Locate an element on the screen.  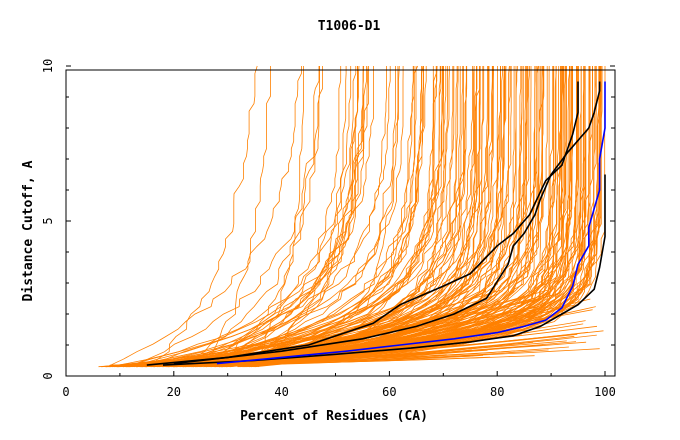
y-tick-label: 0 is located at coordinates (48, 375).